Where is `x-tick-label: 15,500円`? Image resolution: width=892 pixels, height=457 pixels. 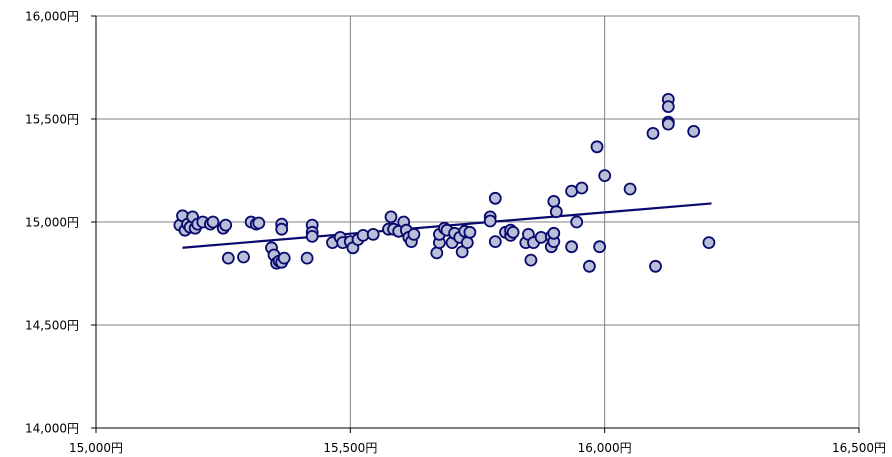
x-tick-label: 15,500円 is located at coordinates (350, 448).